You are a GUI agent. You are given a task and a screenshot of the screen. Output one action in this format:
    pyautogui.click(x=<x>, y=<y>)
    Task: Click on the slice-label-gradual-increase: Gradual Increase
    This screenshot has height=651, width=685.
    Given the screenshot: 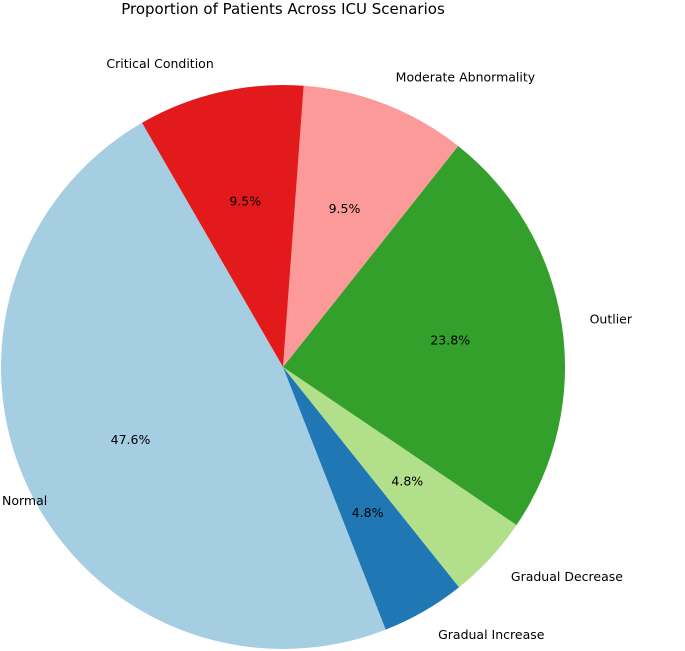 What is the action you would take?
    pyautogui.click(x=491, y=634)
    